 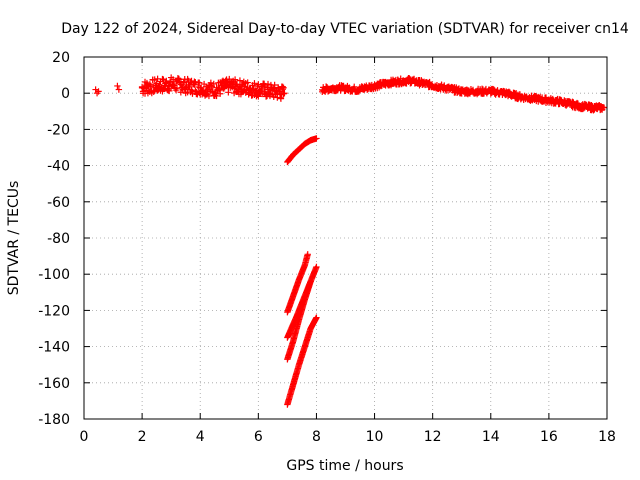 I want to click on x-tick-label: 10, so click(x=375, y=437).